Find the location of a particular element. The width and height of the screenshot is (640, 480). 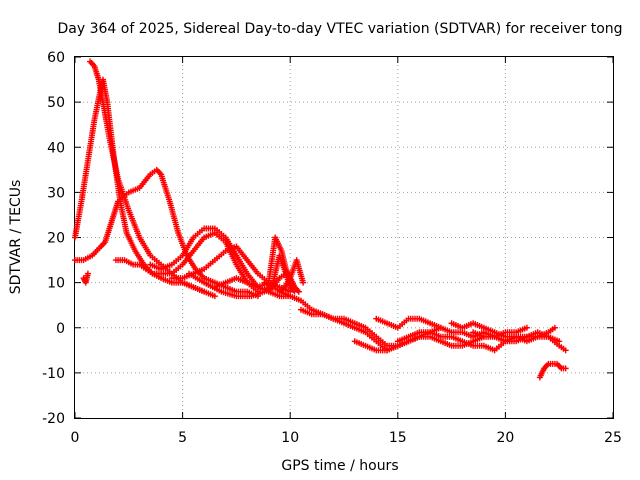

y-tick-label: -10 is located at coordinates (53, 374).